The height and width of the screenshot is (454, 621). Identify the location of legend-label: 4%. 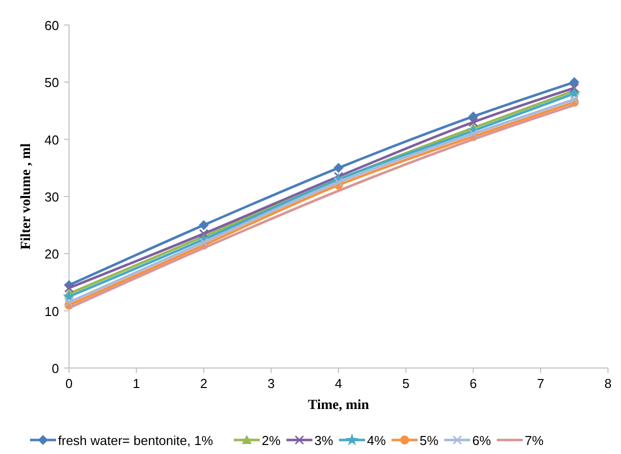
(376, 440).